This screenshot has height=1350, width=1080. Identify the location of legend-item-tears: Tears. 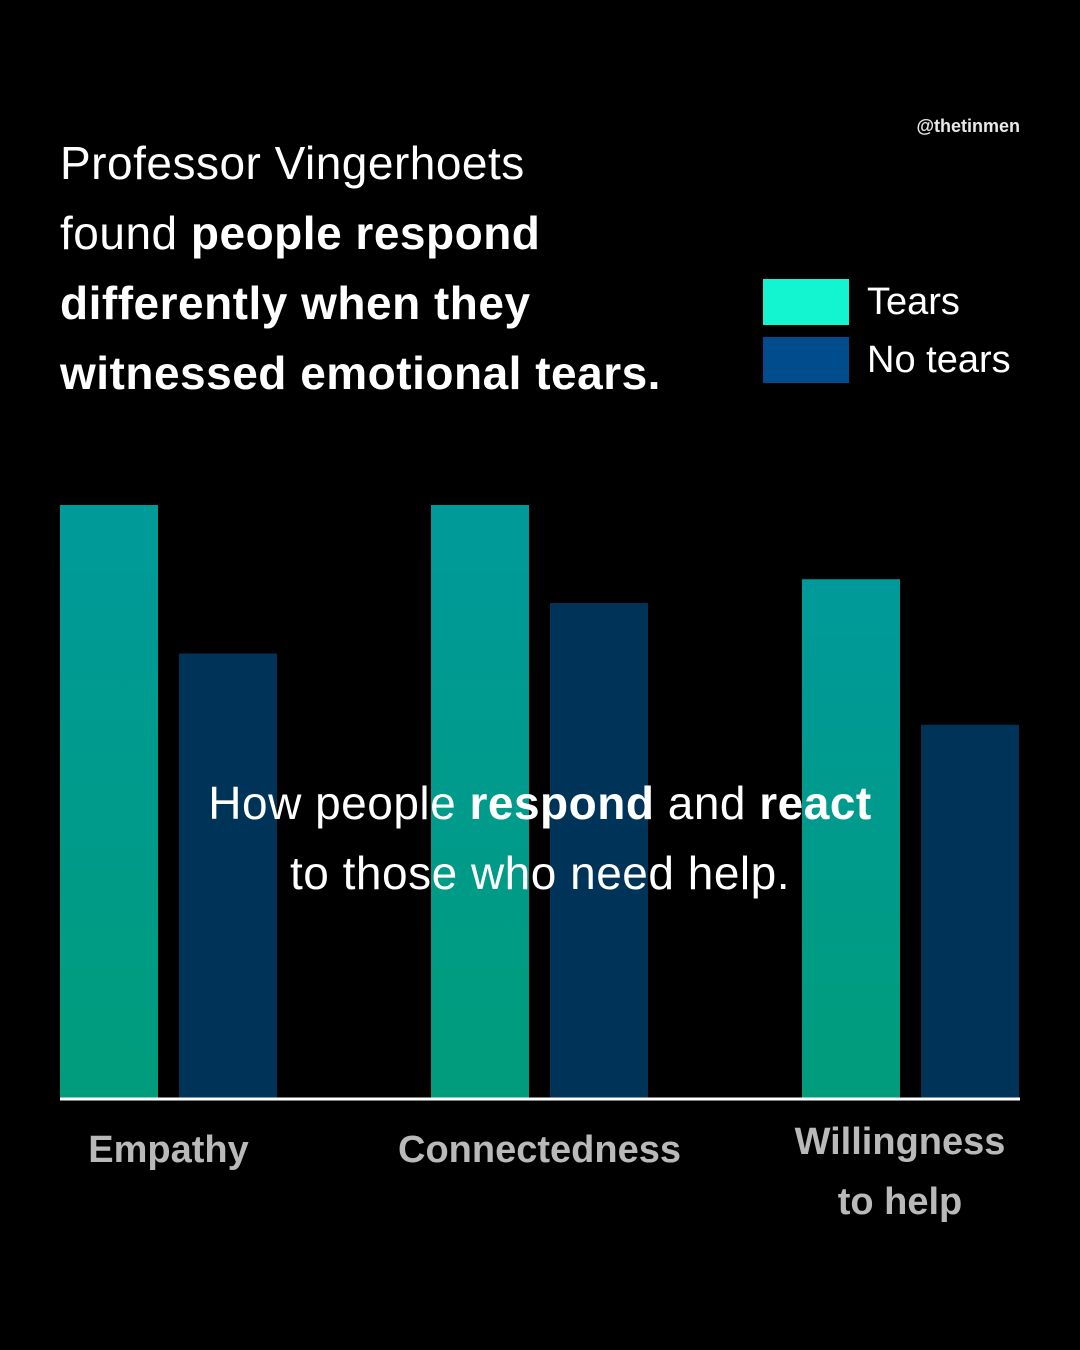
(887, 302).